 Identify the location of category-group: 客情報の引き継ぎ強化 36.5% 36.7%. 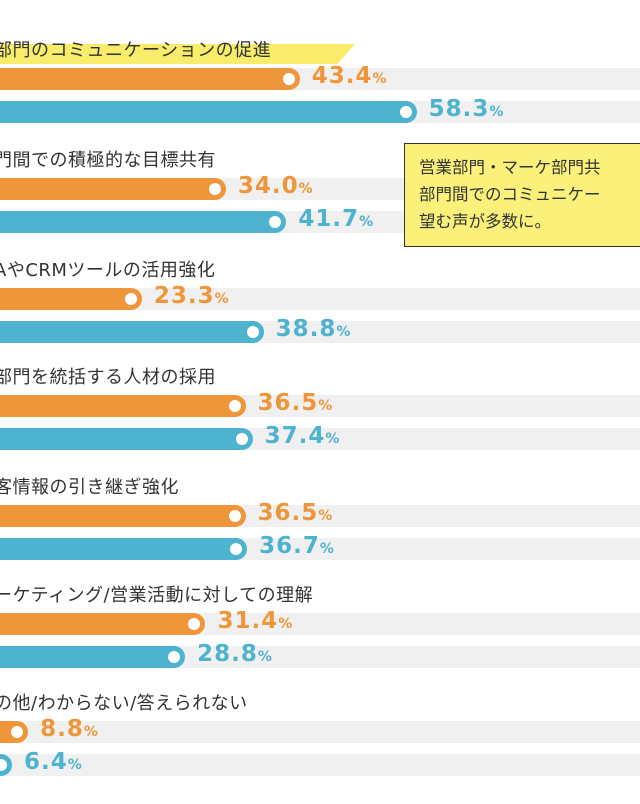
(320, 529).